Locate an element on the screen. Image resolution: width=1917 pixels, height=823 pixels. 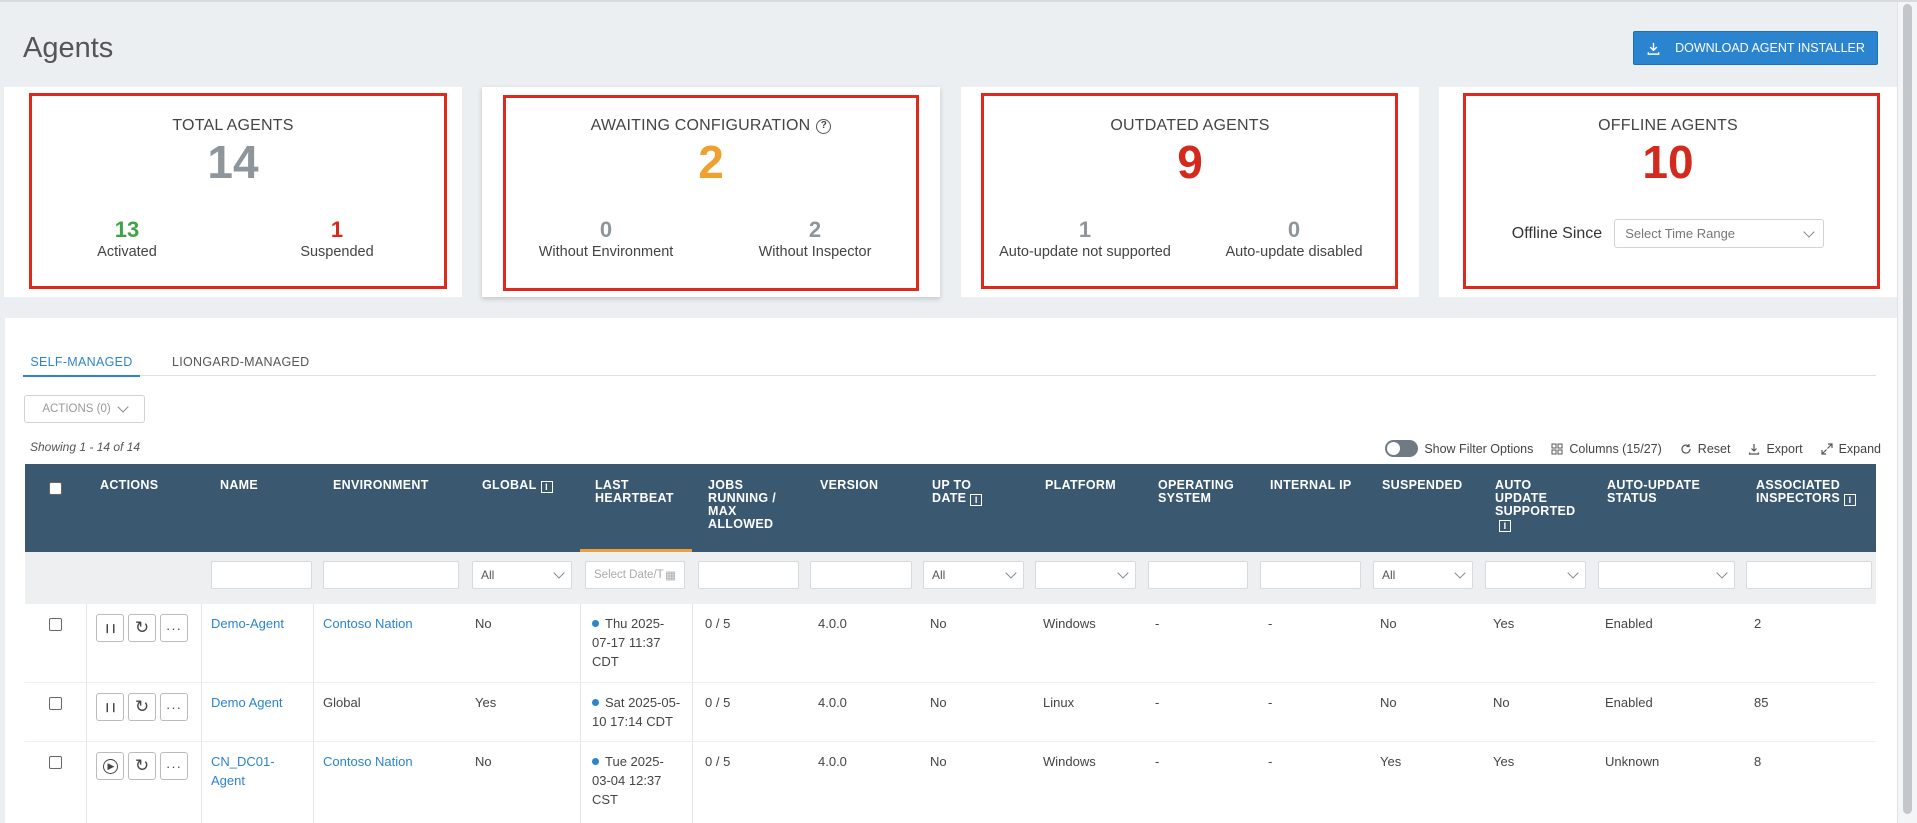
auto-update-disabled-stat: 0 Auto-update disabled is located at coordinates (1294, 239).